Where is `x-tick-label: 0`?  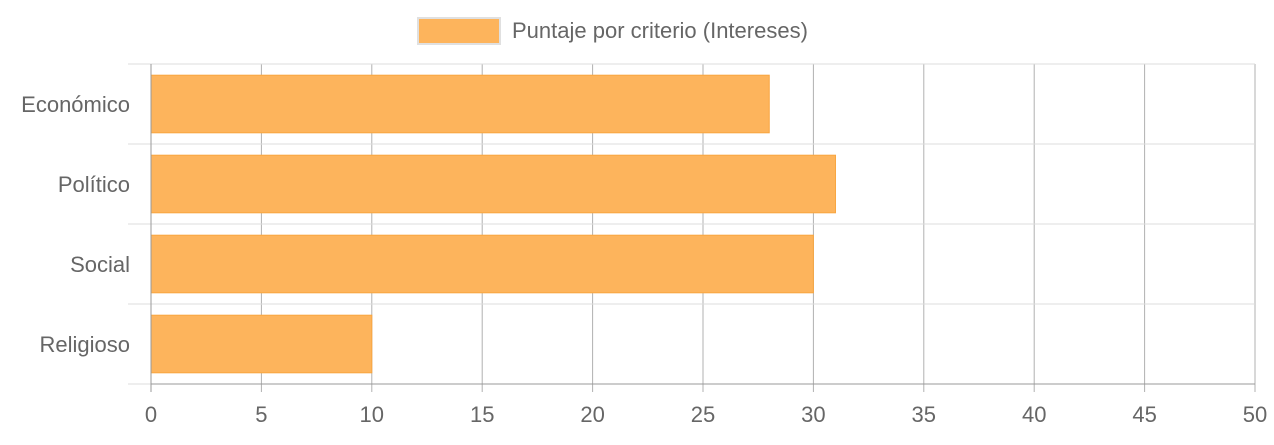
x-tick-label: 0 is located at coordinates (151, 414).